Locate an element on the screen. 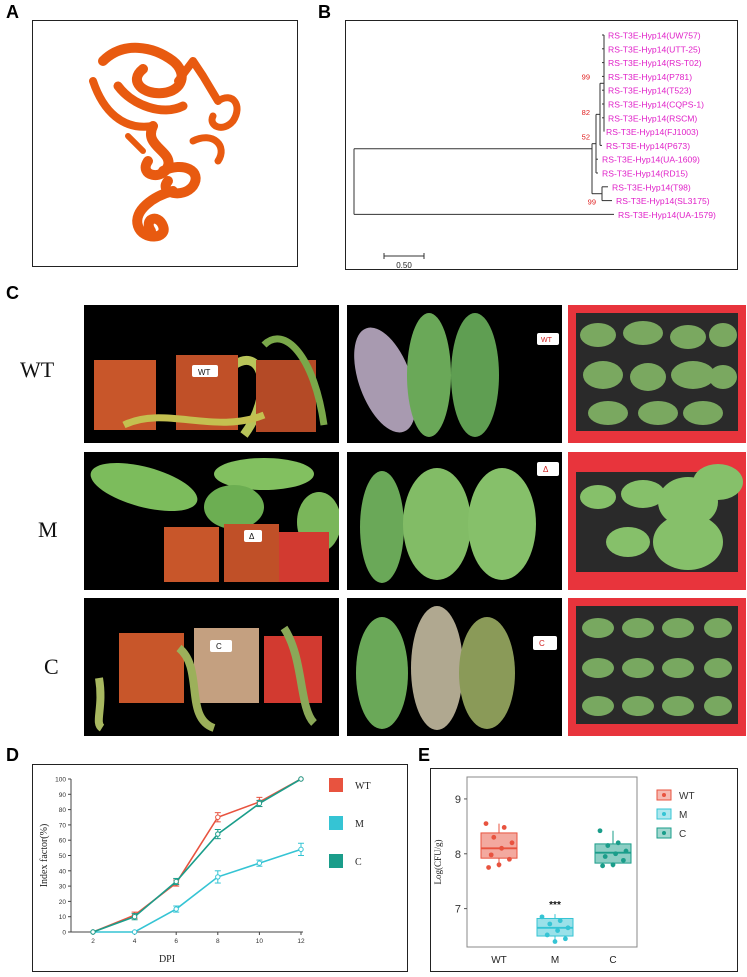  tree-taxon-label: RS-T3E-Hyp14(RD15) is located at coordinates (645, 174).